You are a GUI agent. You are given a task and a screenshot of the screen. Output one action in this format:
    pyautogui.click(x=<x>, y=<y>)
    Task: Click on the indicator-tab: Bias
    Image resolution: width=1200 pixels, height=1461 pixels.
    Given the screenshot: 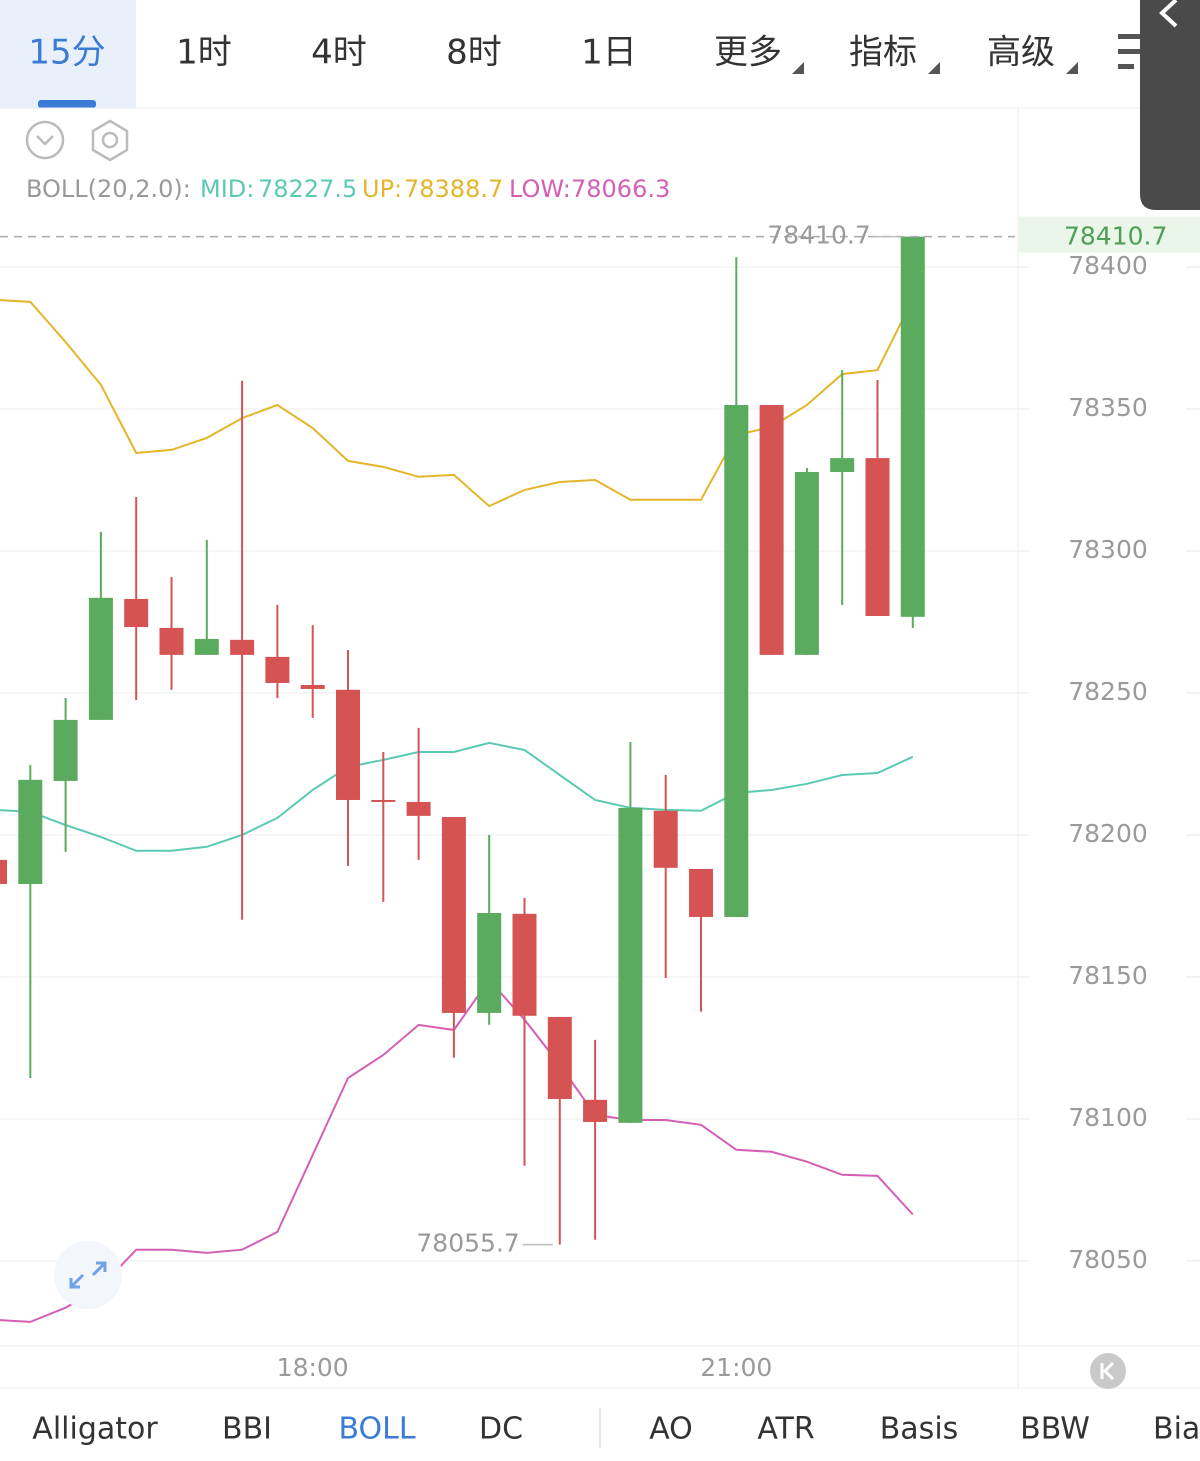 What is the action you would take?
    pyautogui.click(x=1176, y=1429)
    